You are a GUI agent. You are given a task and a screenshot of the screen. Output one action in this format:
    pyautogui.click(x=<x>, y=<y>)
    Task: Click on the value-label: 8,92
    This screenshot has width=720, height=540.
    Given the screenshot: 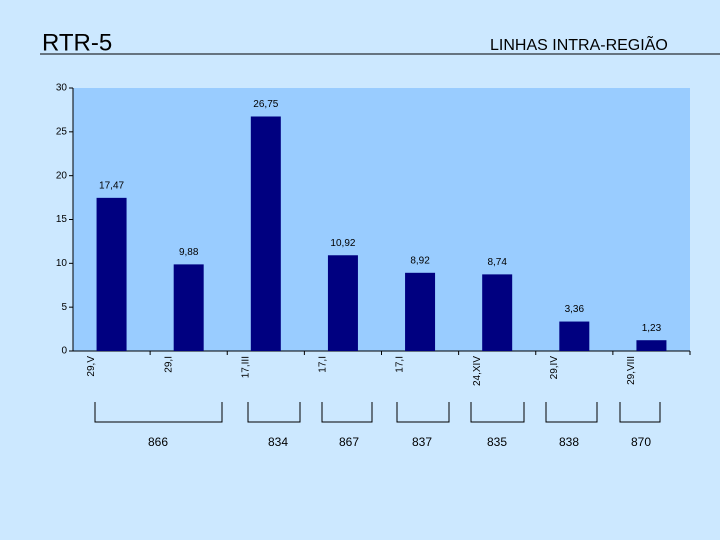 What is the action you would take?
    pyautogui.click(x=420, y=260)
    